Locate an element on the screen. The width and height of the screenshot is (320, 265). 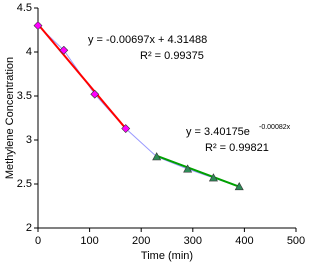
annotation: R² = 0.99375 is located at coordinates (172, 56).